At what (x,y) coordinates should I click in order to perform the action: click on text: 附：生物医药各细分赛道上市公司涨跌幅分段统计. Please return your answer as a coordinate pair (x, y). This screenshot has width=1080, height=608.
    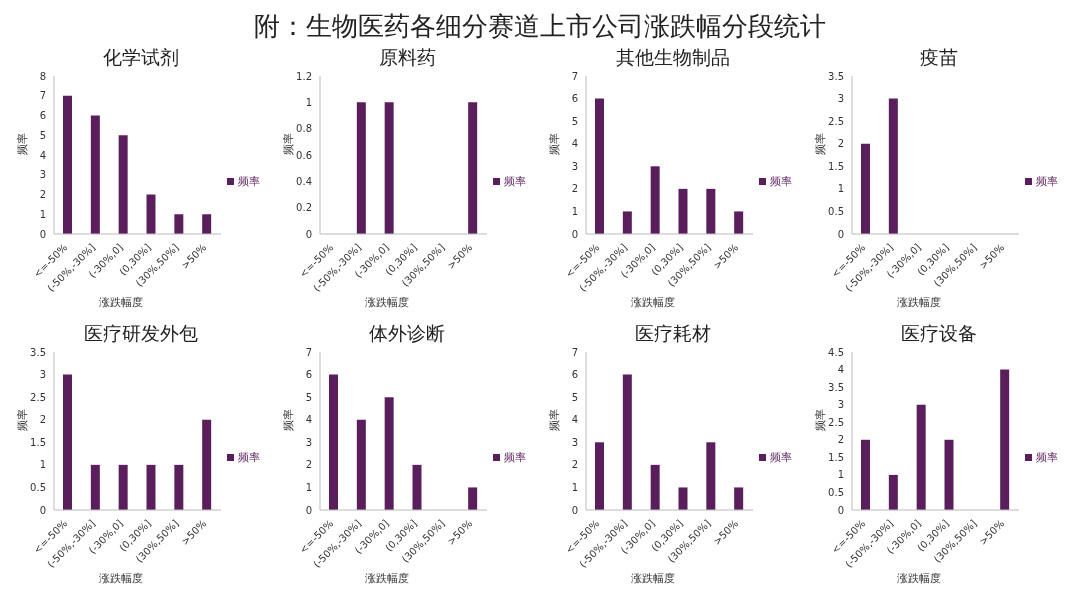
    Looking at the image, I should click on (540, 26).